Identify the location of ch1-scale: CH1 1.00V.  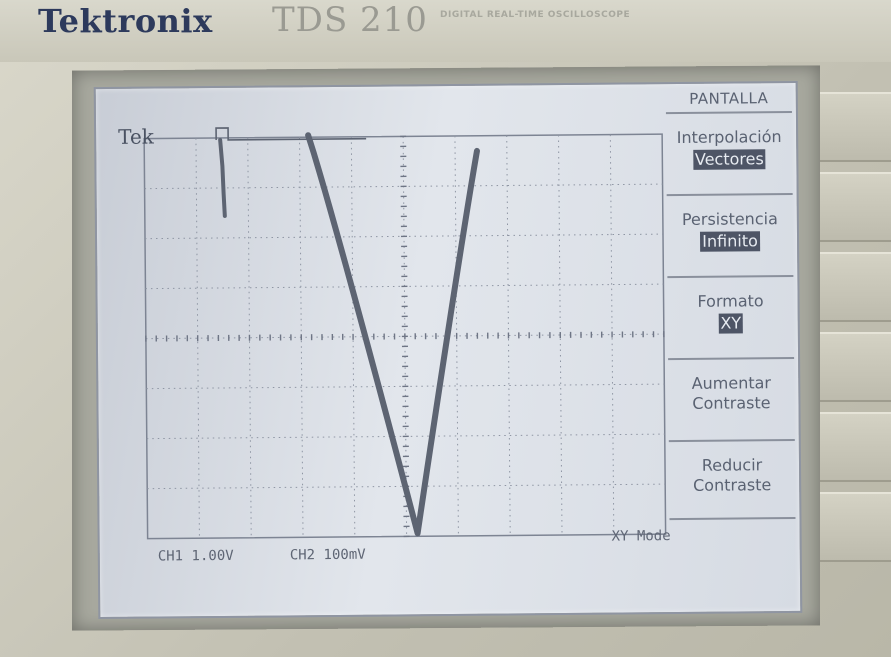
(195, 556).